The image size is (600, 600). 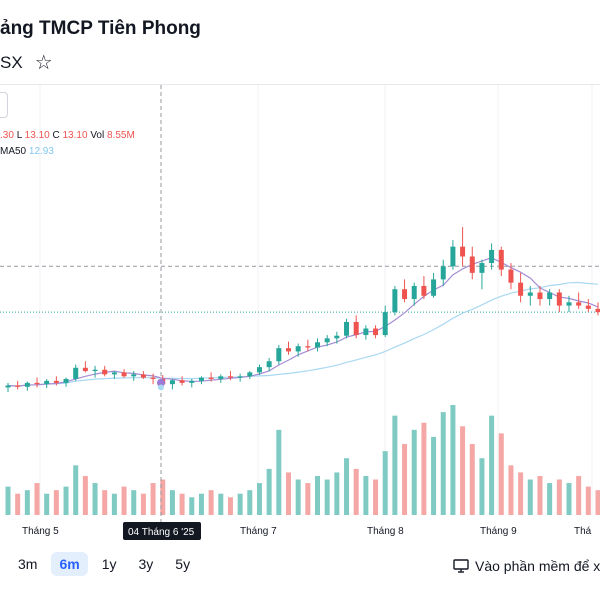 I want to click on range-button-6m: 6m, so click(x=69, y=564).